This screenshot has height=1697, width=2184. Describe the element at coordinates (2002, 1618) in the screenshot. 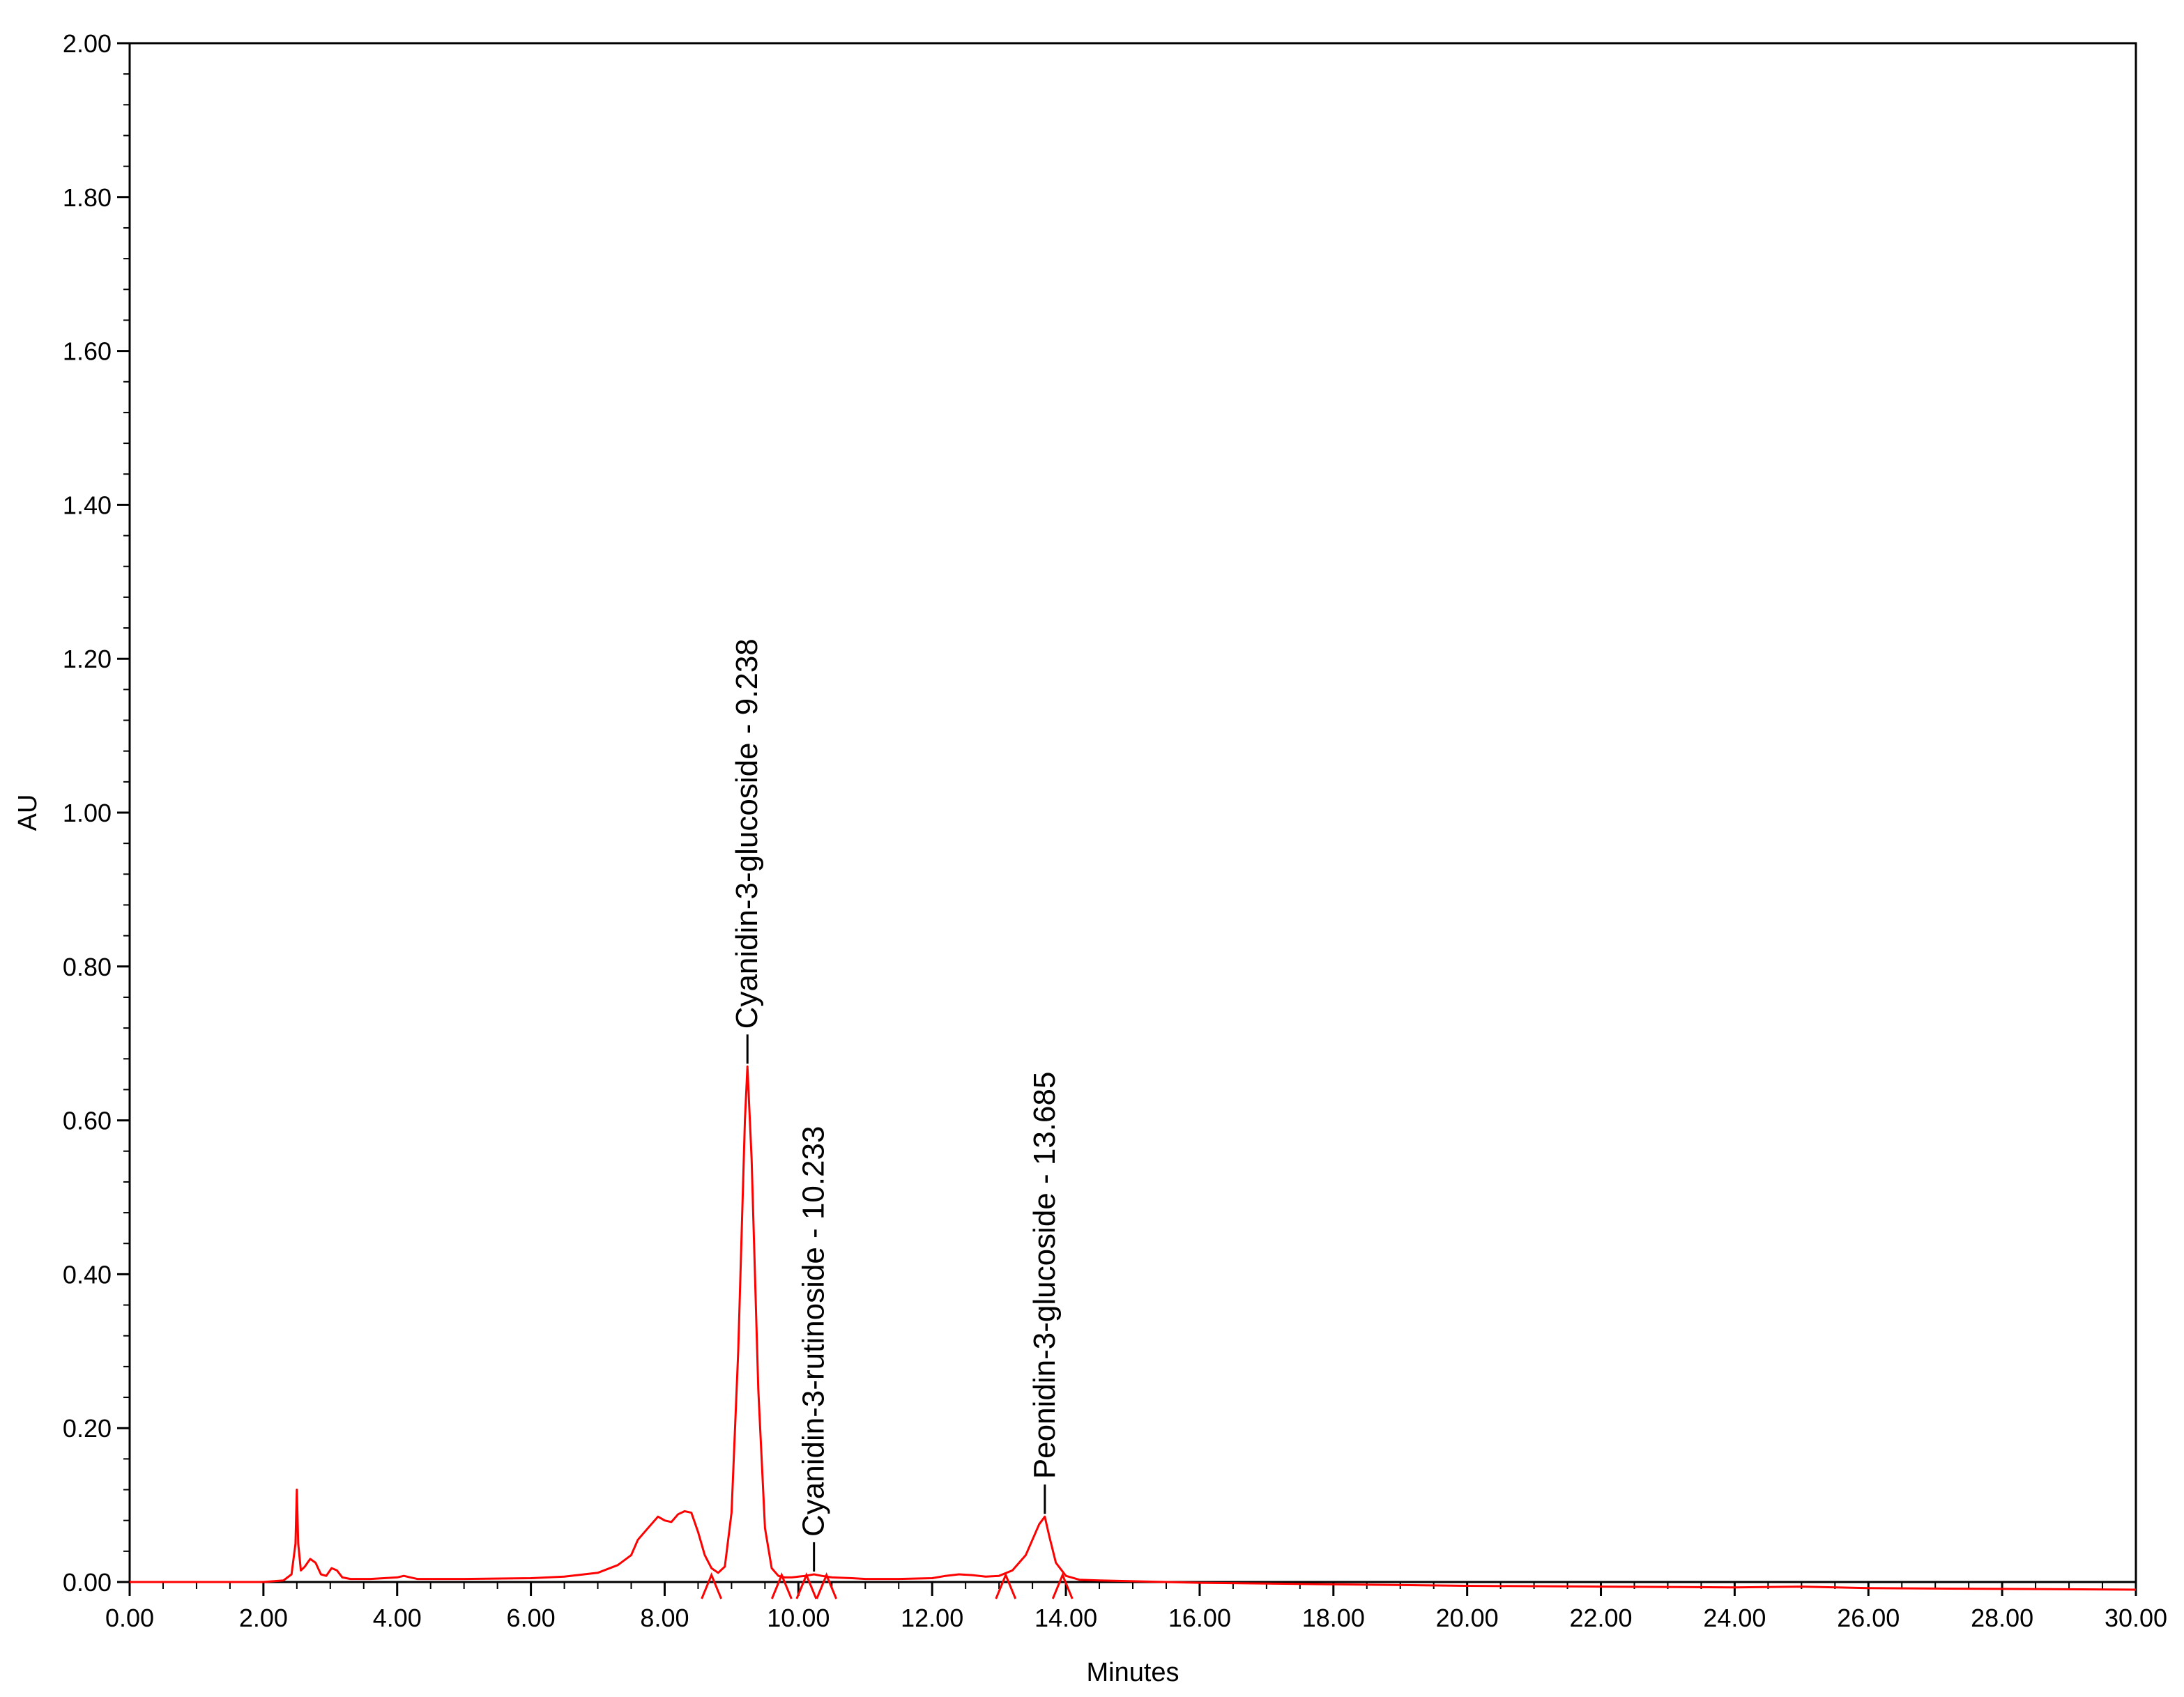

I see `x-tick-label: 28.00` at that location.